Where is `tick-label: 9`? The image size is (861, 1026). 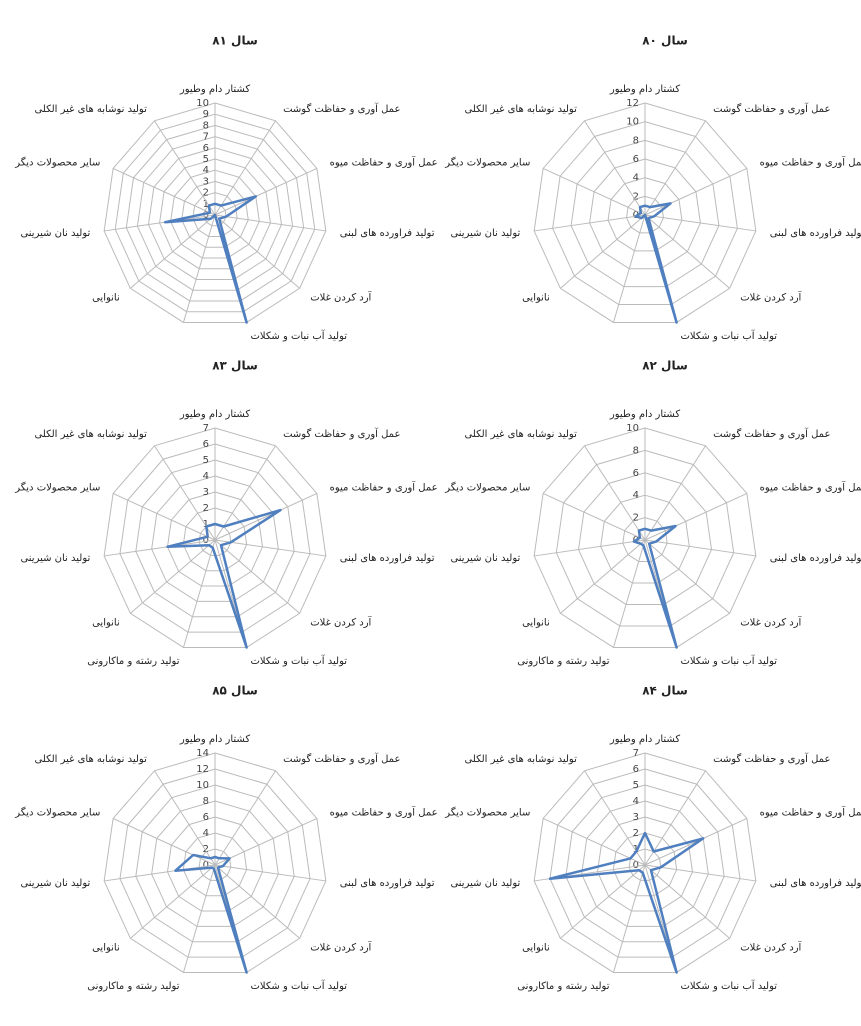
tick-label: 9 is located at coordinates (206, 114).